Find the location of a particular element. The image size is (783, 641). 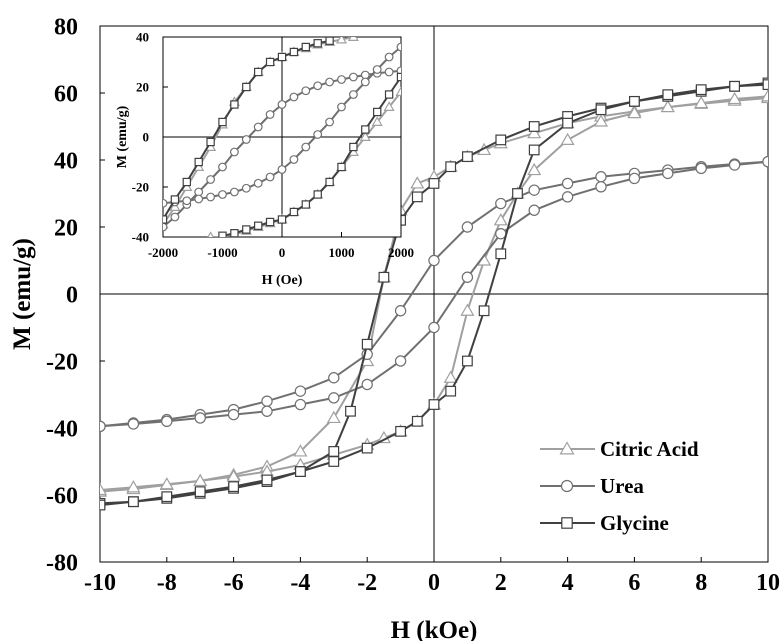

main-x-tick-label: 4 is located at coordinates (568, 583).